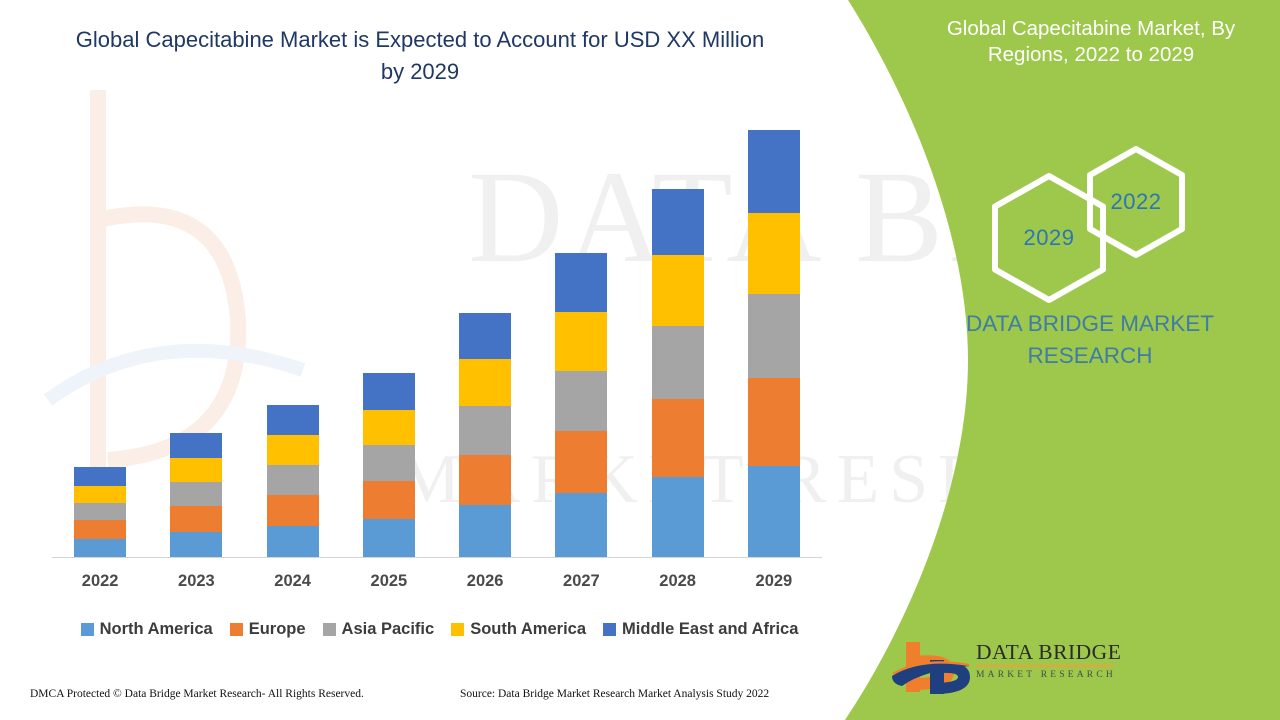 This screenshot has width=1280, height=720. What do you see at coordinates (528, 628) in the screenshot?
I see `legend-label: South America` at bounding box center [528, 628].